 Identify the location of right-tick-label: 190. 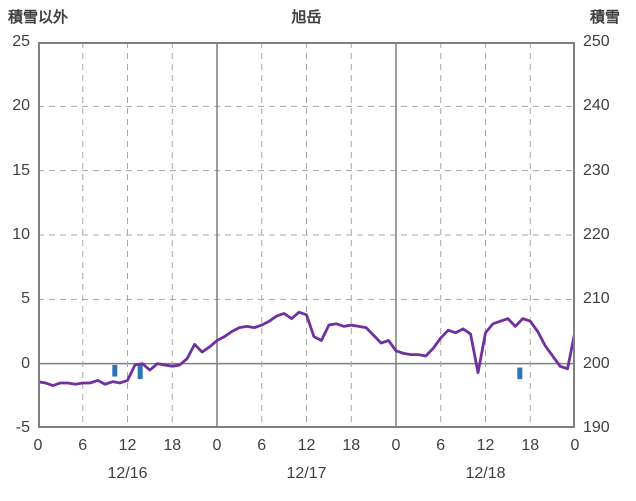
(596, 427).